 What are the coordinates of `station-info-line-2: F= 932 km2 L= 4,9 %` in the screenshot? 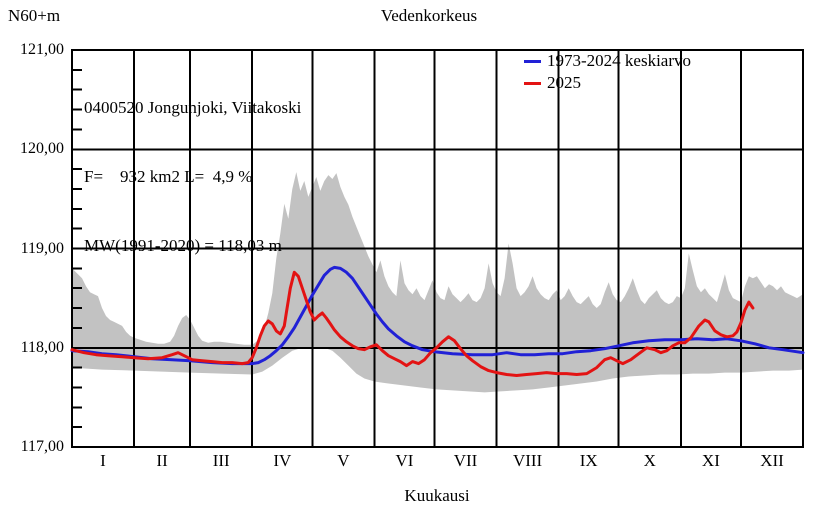 It's located at (168, 176).